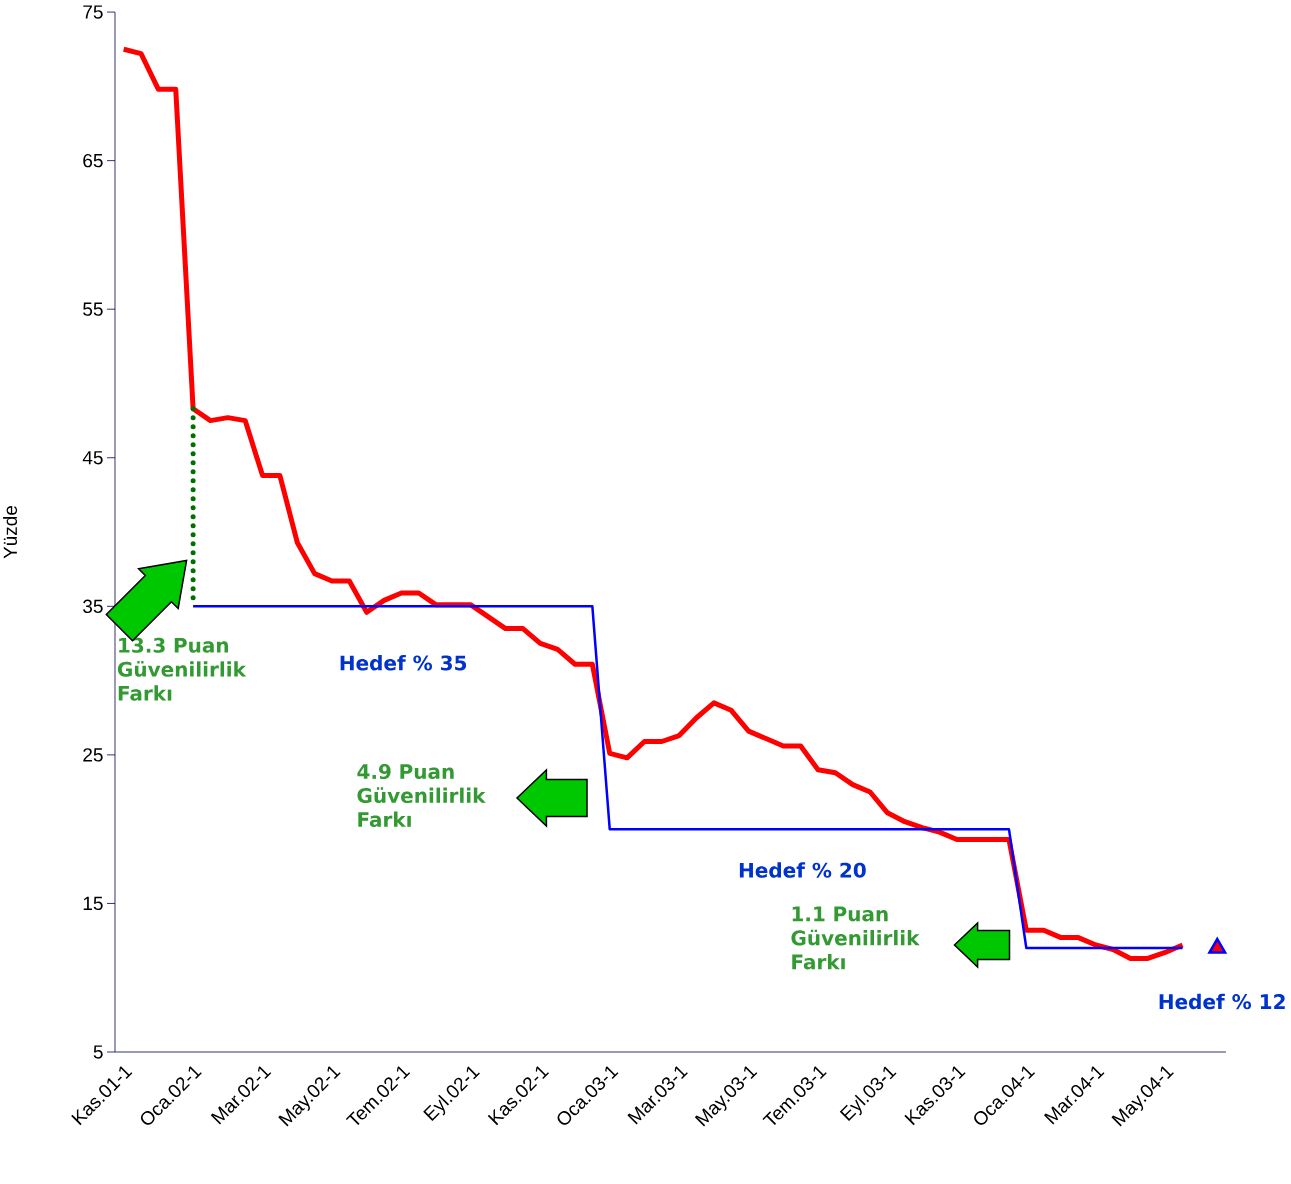  Describe the element at coordinates (1222, 1001) in the screenshot. I see `annotation: Hedef % 12` at that location.